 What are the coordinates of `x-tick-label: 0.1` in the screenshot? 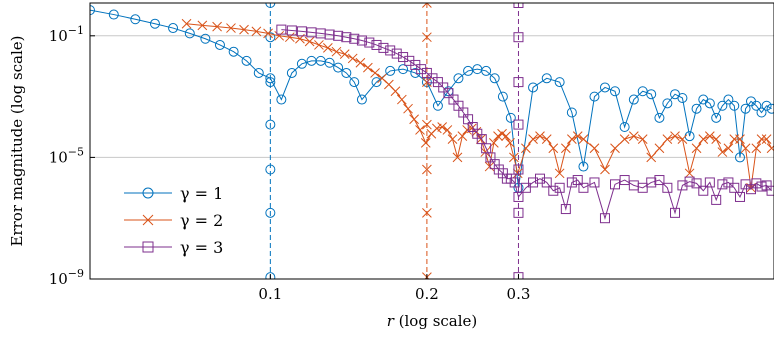 It's located at (270, 294).